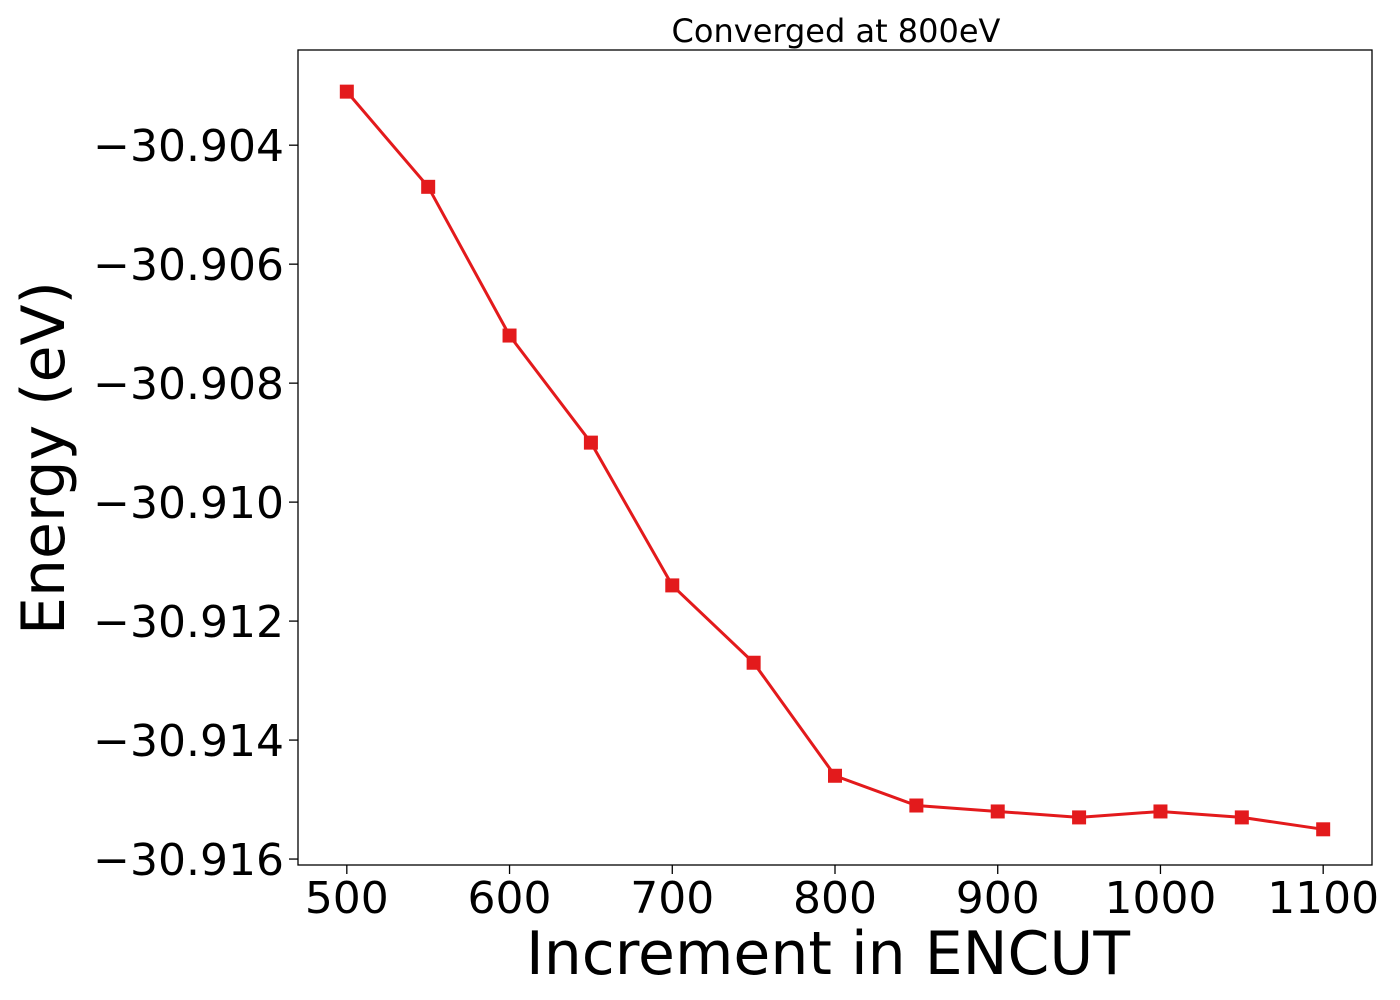  Describe the element at coordinates (998, 898) in the screenshot. I see `x-tick-label: 900` at that location.